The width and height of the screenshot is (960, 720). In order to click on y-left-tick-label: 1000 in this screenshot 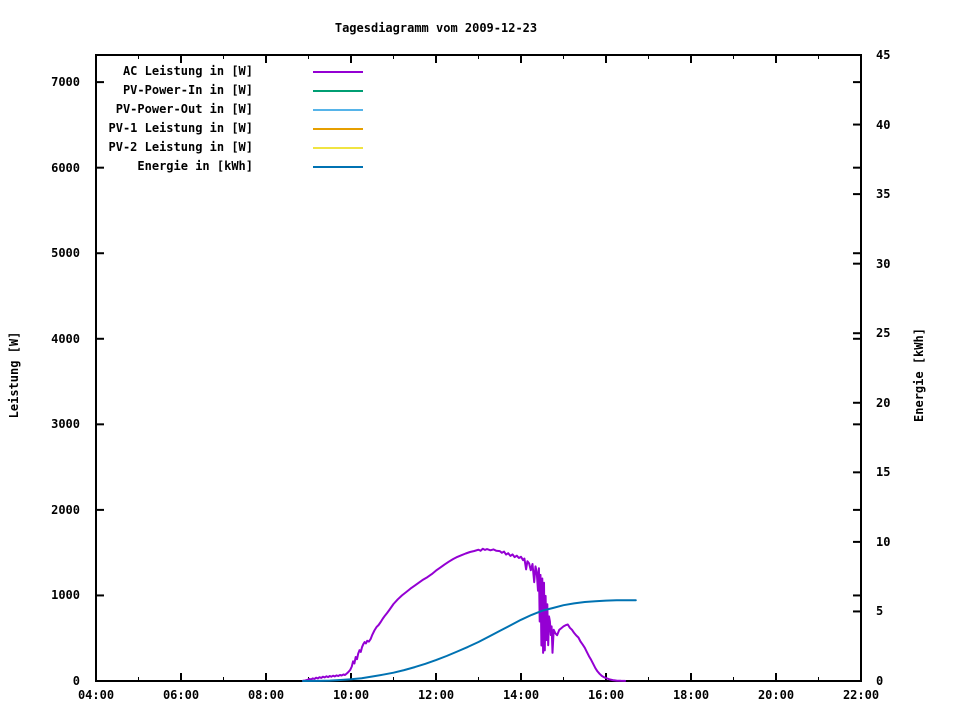, I will do `click(65, 595)`.